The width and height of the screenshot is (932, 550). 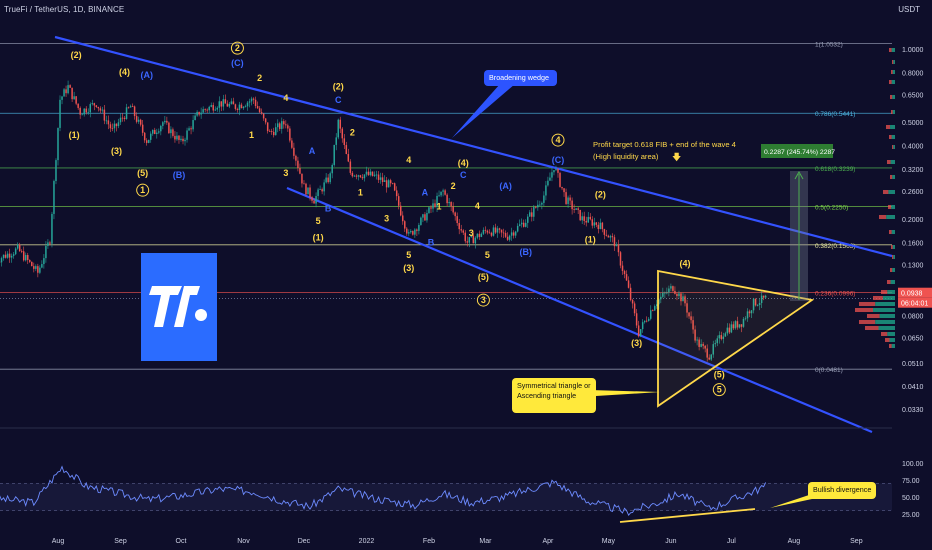 What do you see at coordinates (636, 343) in the screenshot?
I see `wave-label-43: (3)` at bounding box center [636, 343].